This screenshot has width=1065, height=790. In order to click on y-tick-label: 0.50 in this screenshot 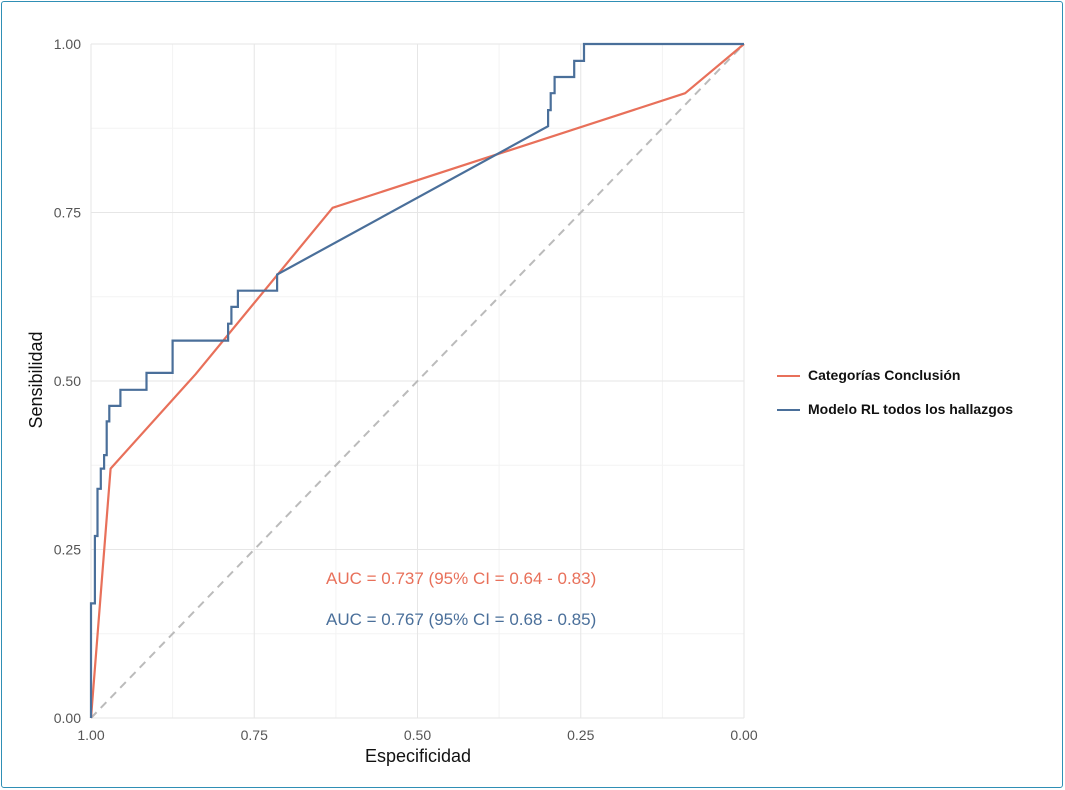, I will do `click(67, 381)`.